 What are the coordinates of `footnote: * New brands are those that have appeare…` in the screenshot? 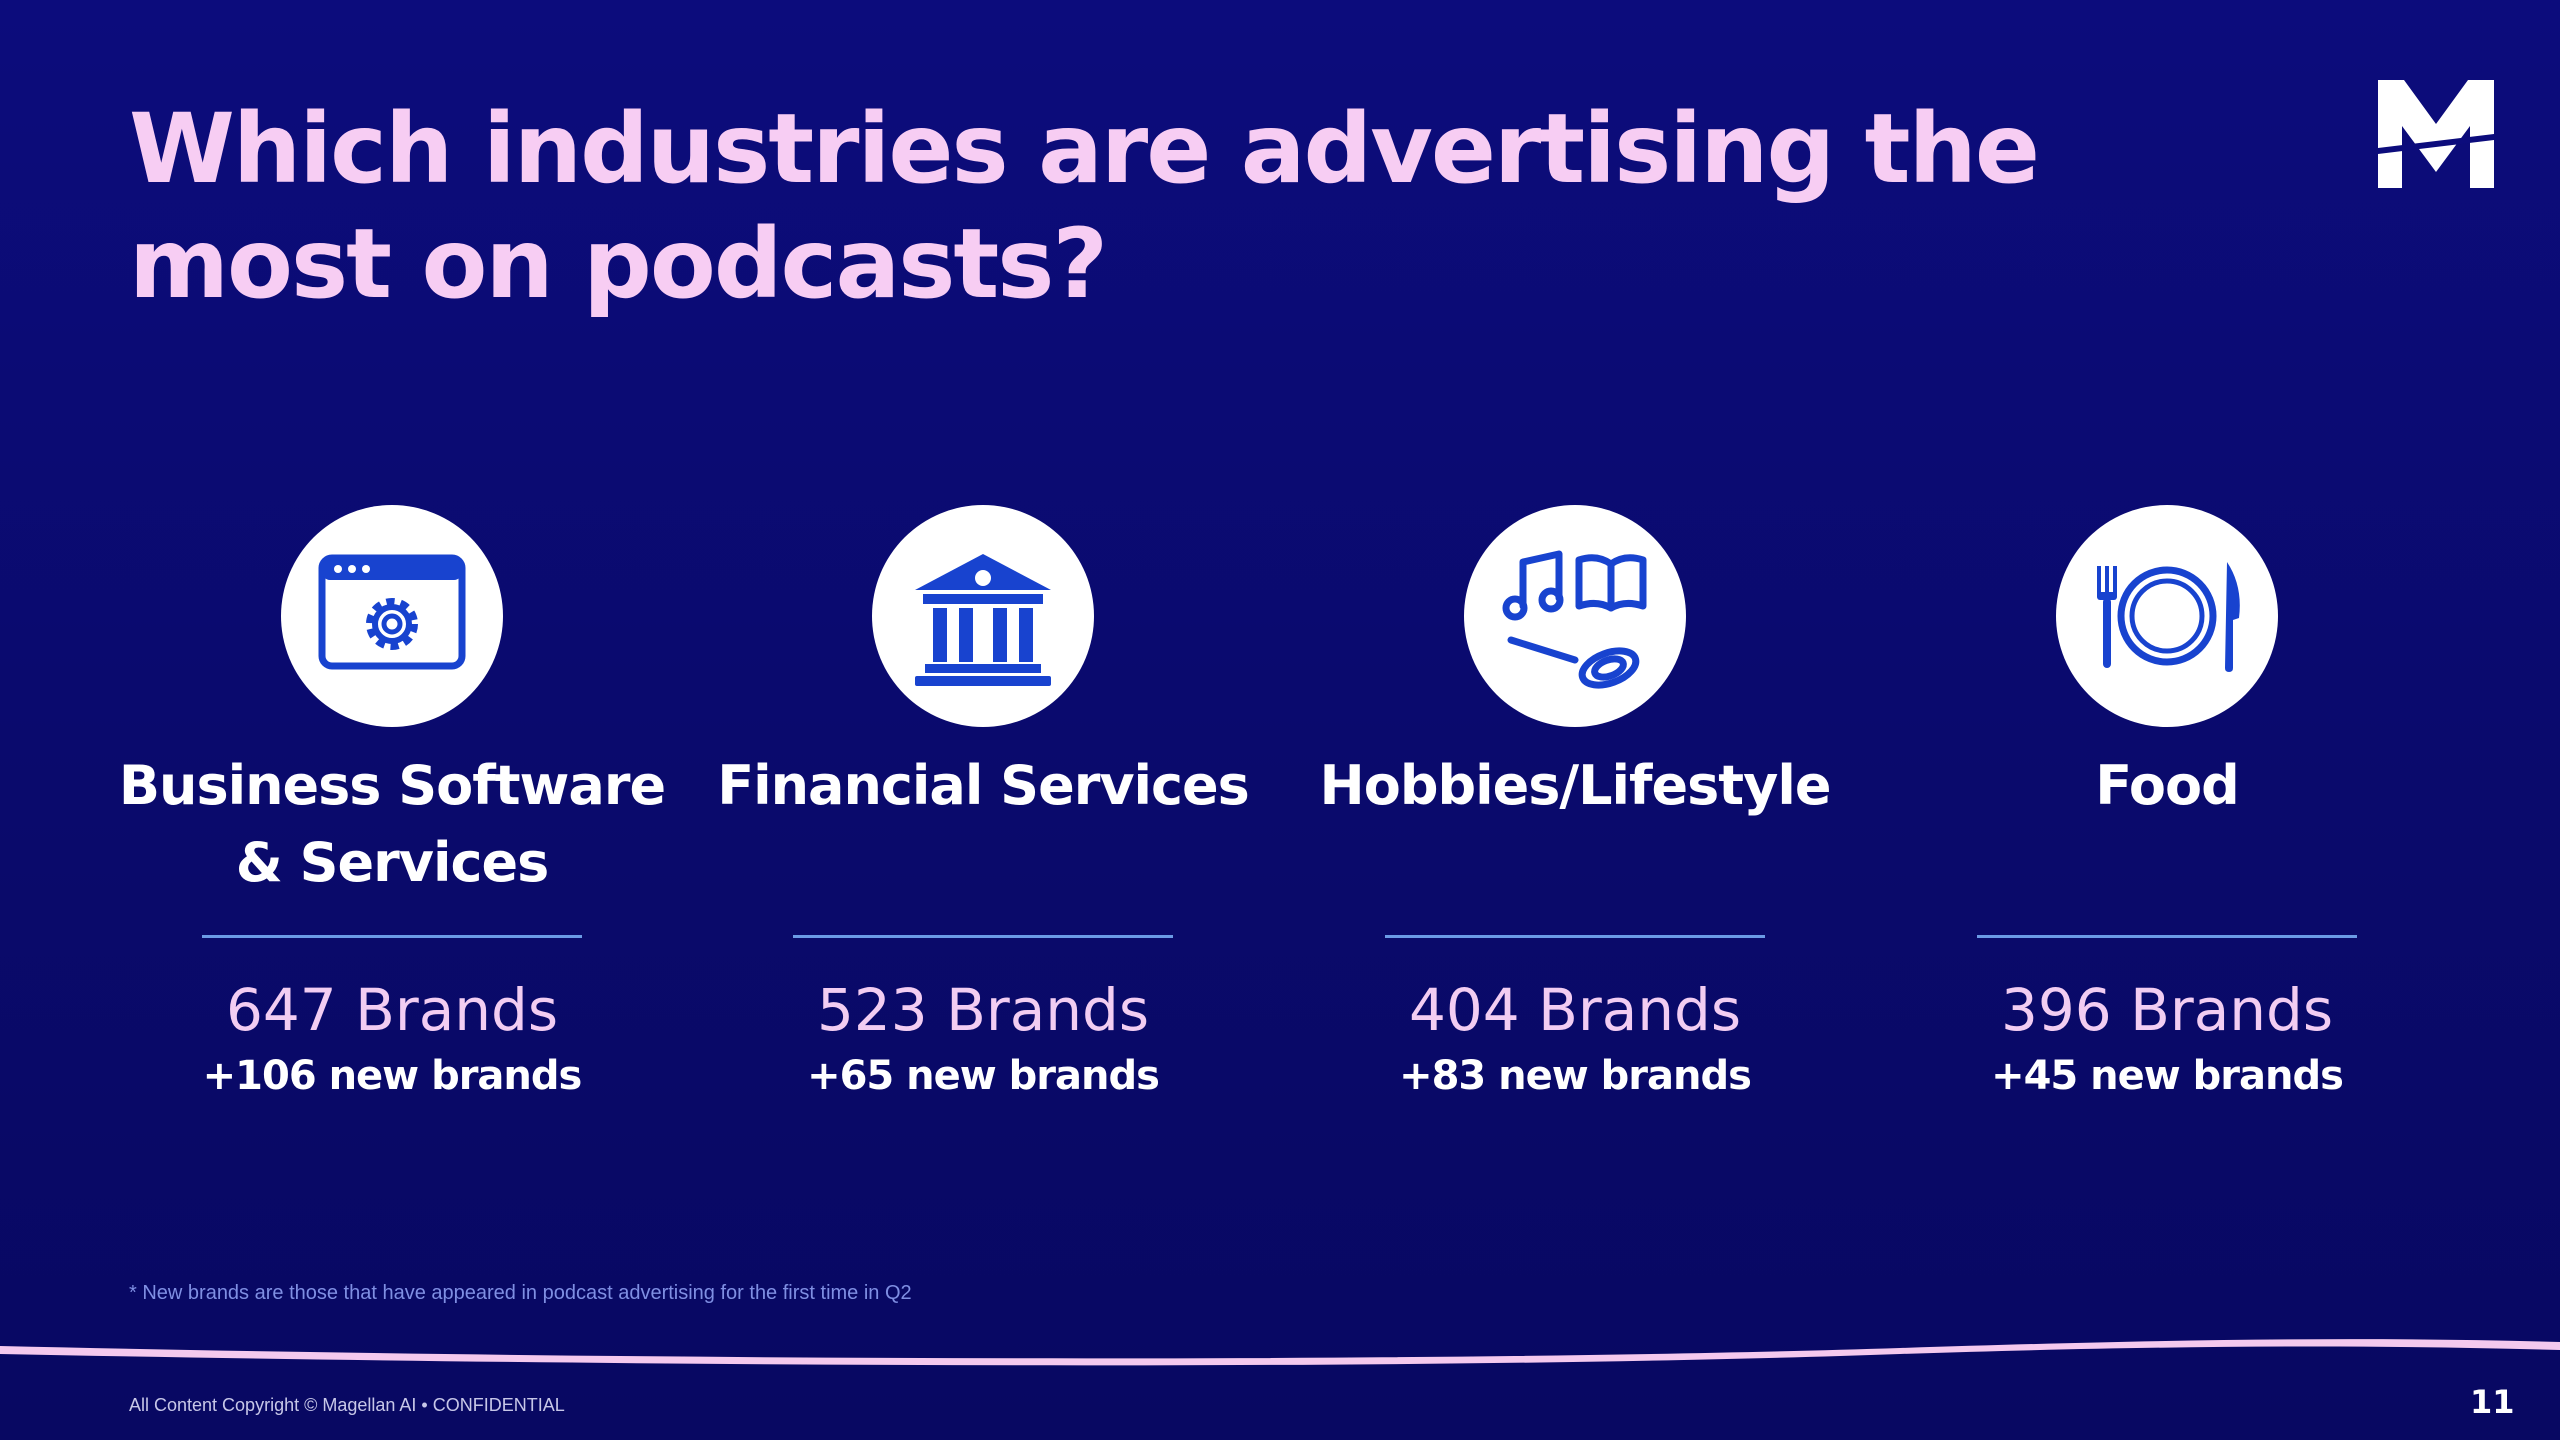 It's located at (520, 1293).